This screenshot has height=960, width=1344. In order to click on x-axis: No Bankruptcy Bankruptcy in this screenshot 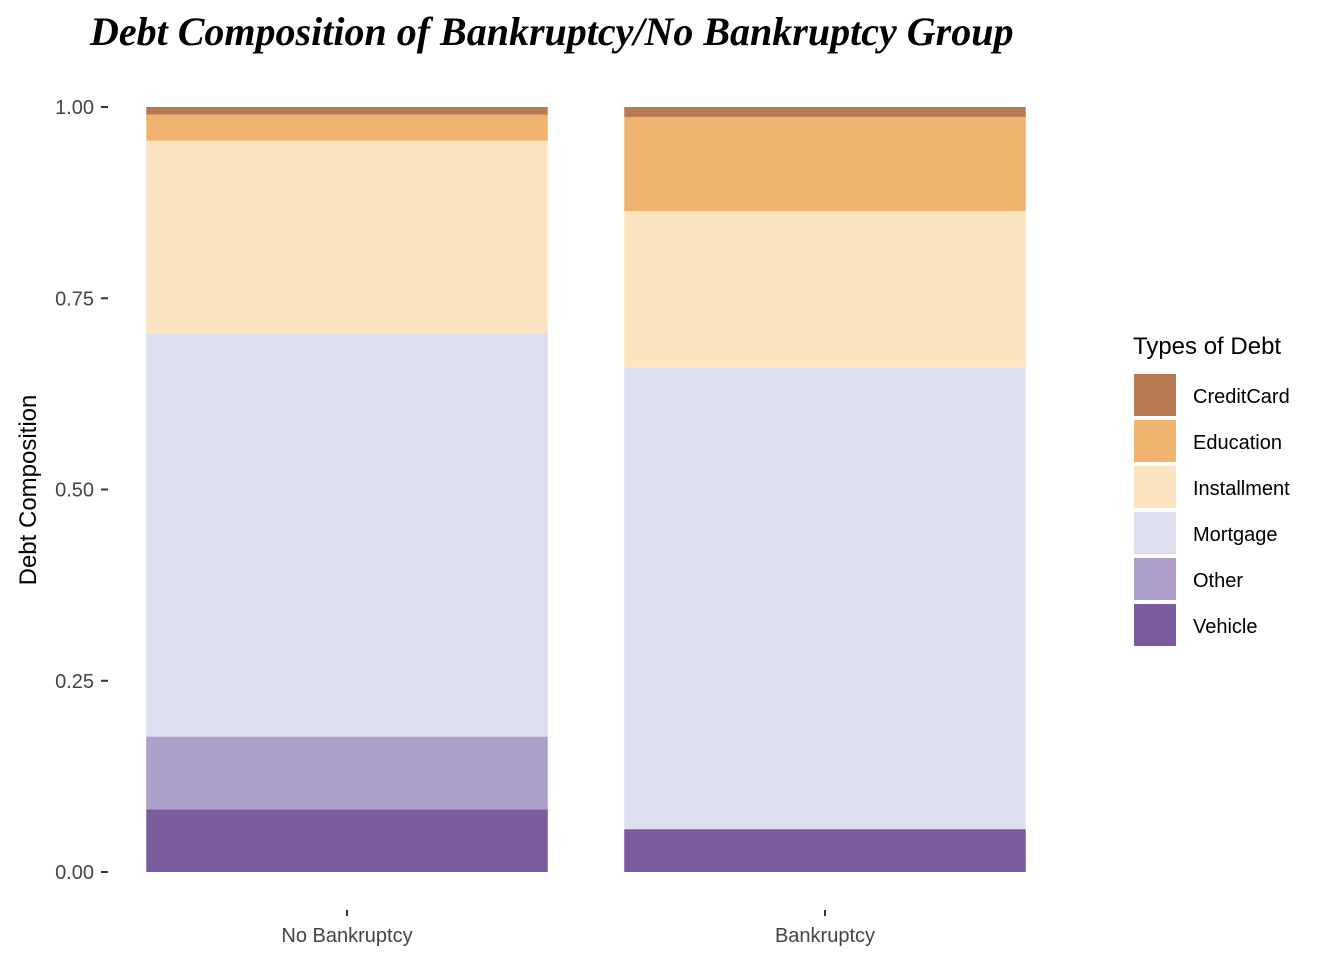, I will do `click(578, 928)`.